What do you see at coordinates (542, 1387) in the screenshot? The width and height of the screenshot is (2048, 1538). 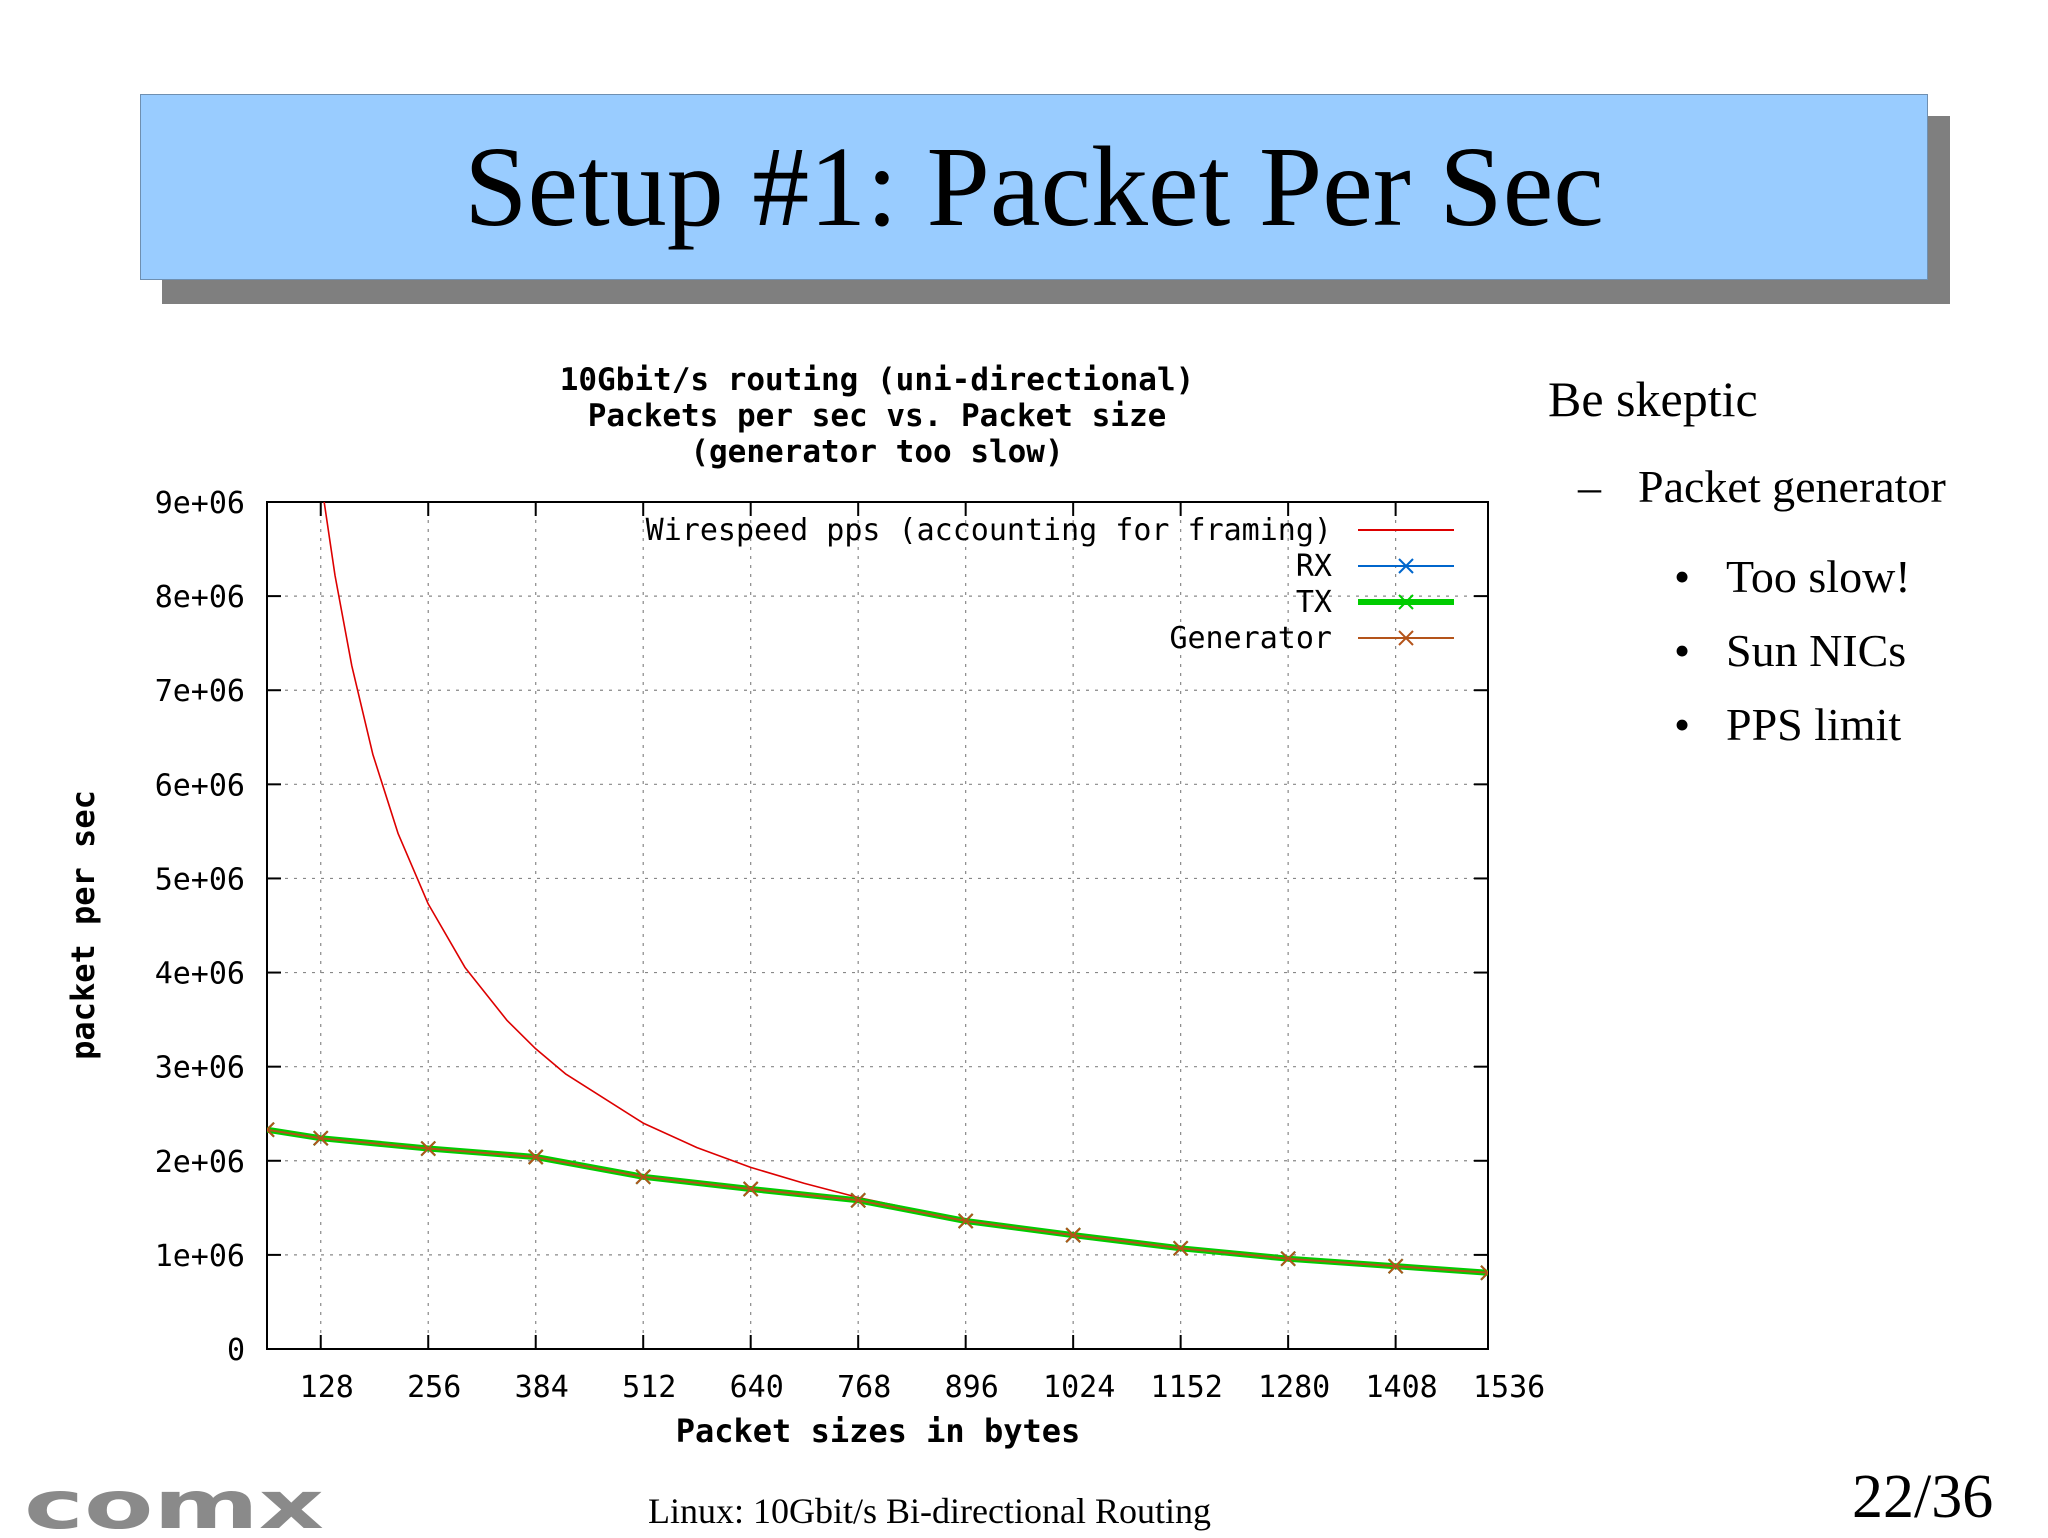 I see `x-tick-label: 384` at bounding box center [542, 1387].